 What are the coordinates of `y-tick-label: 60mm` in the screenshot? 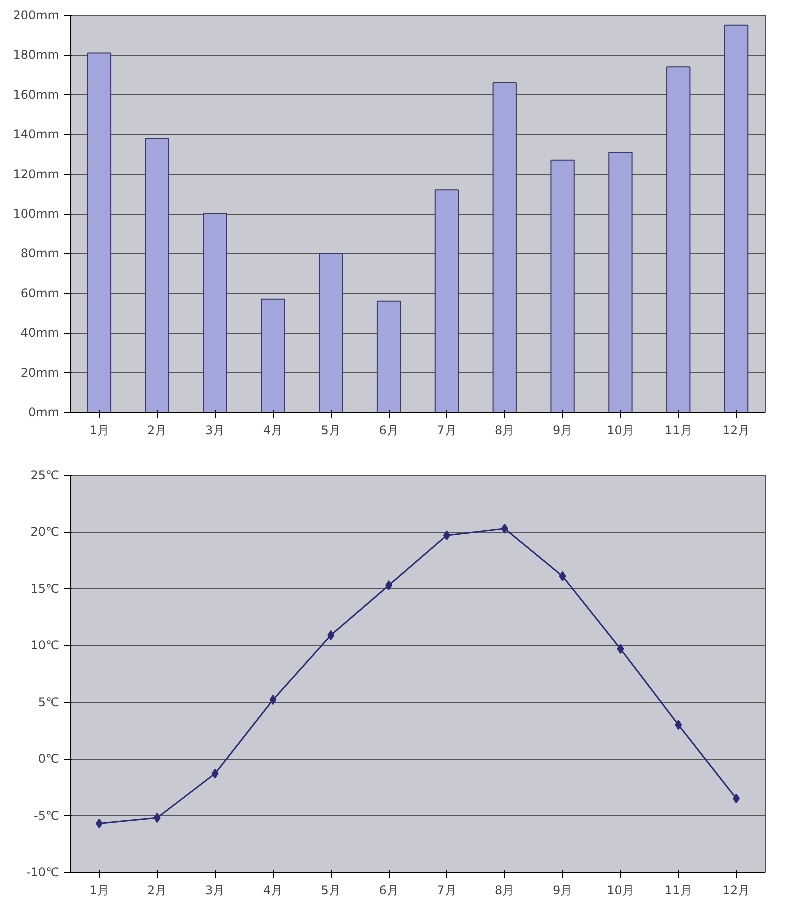 It's located at (40, 293).